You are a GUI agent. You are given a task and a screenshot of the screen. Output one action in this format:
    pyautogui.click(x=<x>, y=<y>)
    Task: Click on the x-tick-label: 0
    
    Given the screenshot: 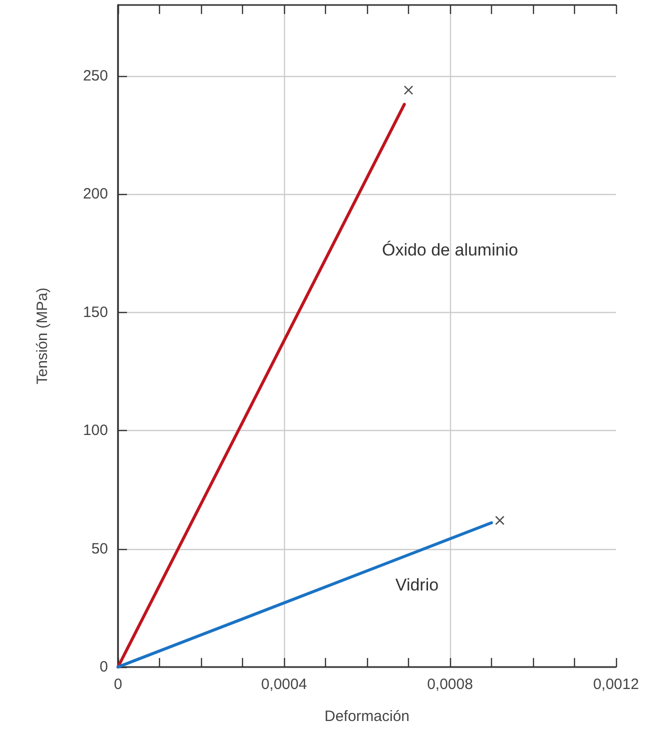 What is the action you would take?
    pyautogui.click(x=118, y=684)
    